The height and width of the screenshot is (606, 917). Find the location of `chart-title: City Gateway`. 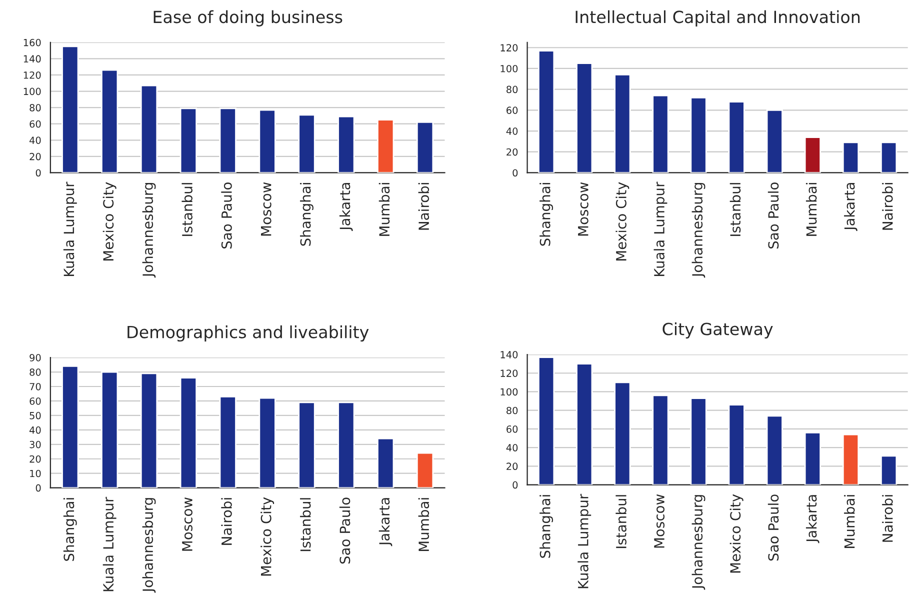

chart-title: City Gateway is located at coordinates (717, 330).